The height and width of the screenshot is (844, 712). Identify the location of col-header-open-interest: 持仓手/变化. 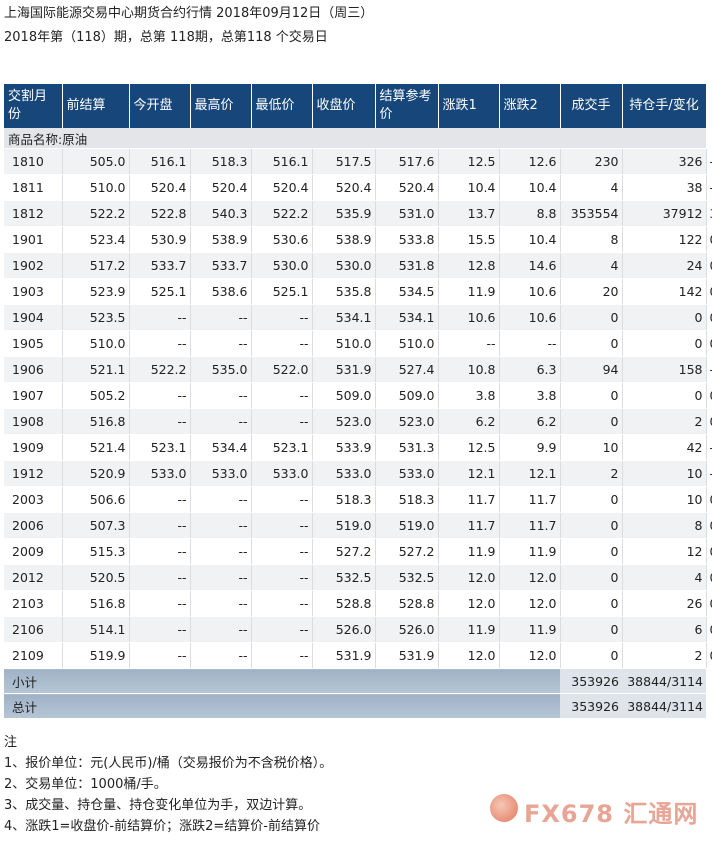
(664, 106).